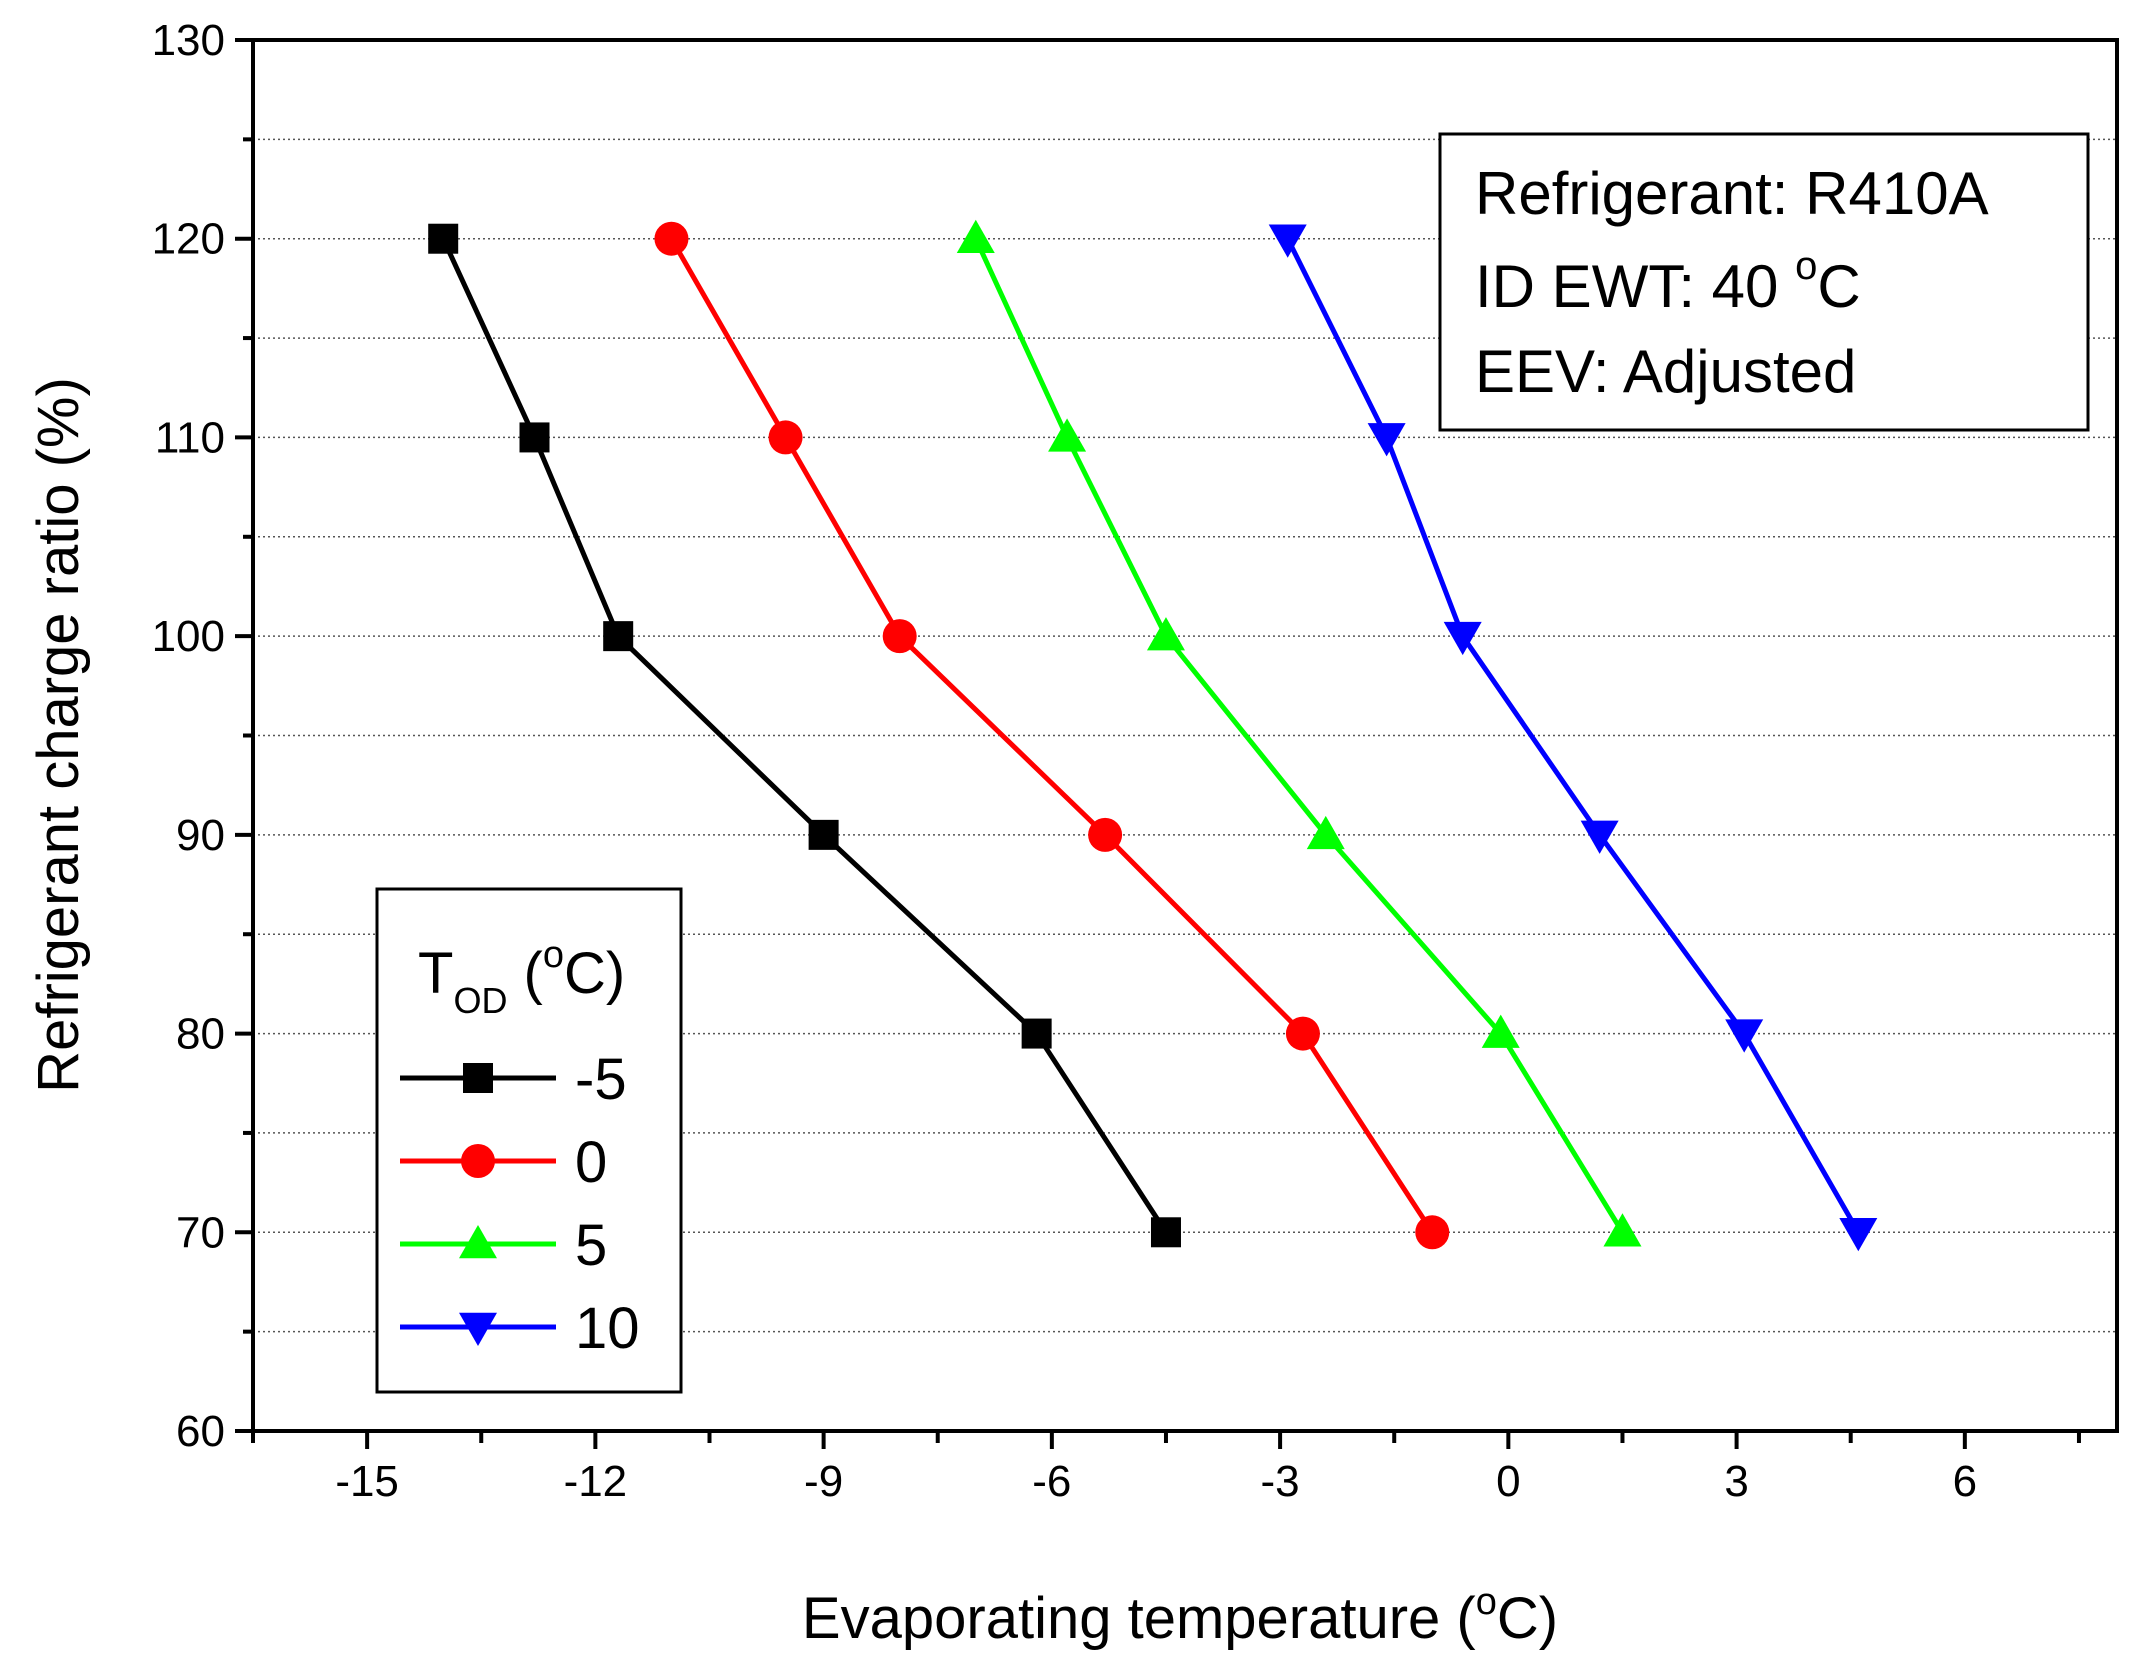  Describe the element at coordinates (596, 1481) in the screenshot. I see `x-tick-label: -12` at that location.